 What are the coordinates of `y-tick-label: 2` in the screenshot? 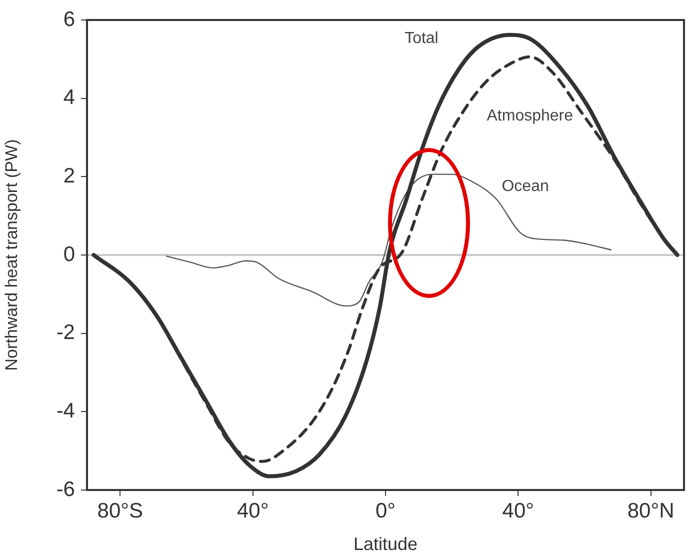 It's located at (69, 176).